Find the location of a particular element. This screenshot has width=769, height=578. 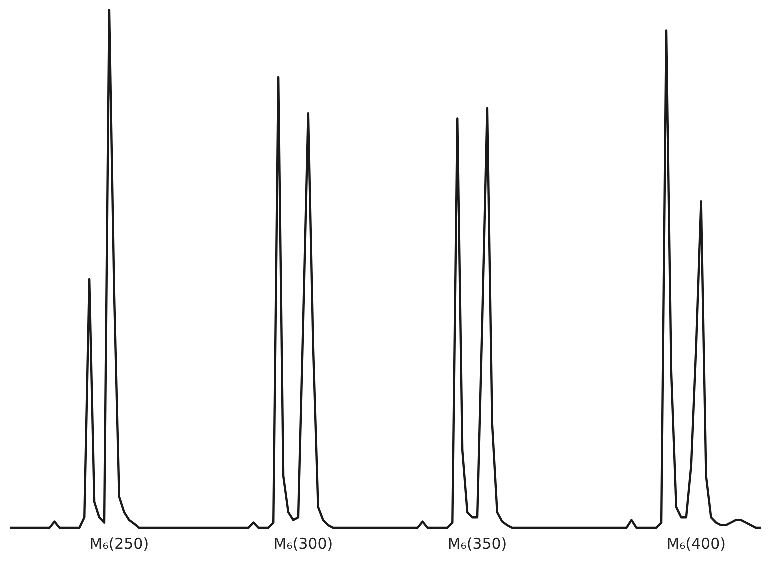

x-tick-label: M₆(300) is located at coordinates (304, 543).